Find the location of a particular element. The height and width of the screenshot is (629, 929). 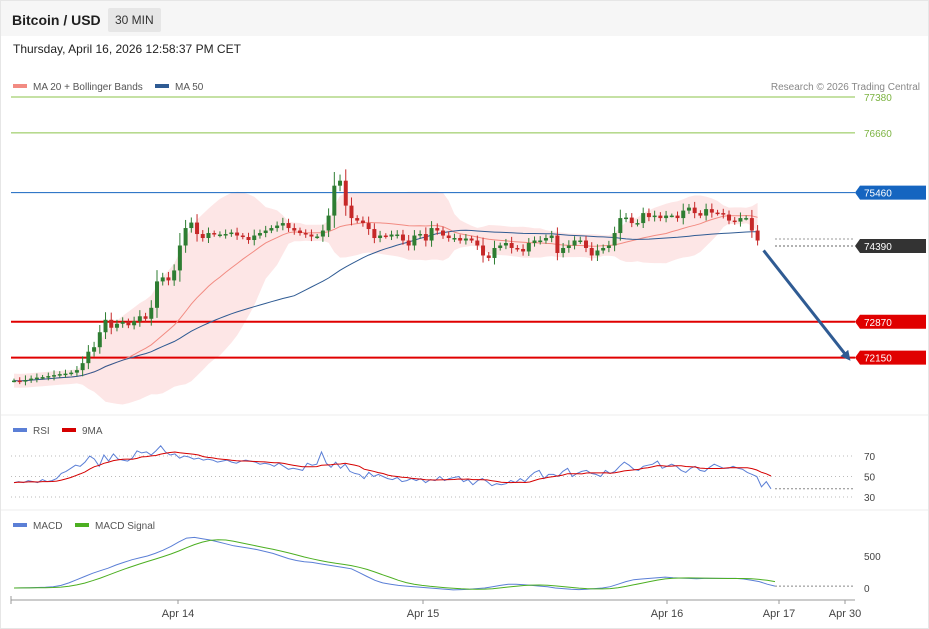

rsi-ma-legend-swatch is located at coordinates (69, 430).